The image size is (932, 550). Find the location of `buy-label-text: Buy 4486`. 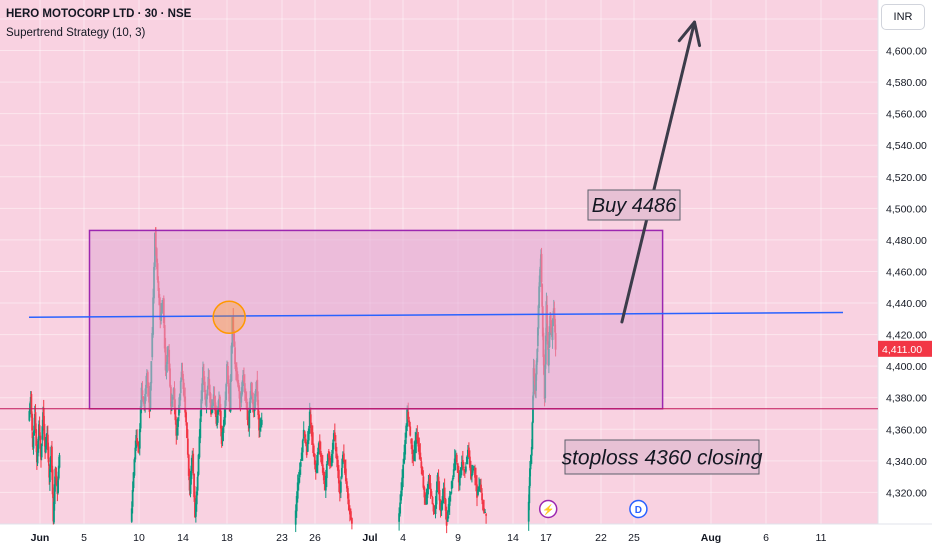

buy-label-text: Buy 4486 is located at coordinates (634, 206).